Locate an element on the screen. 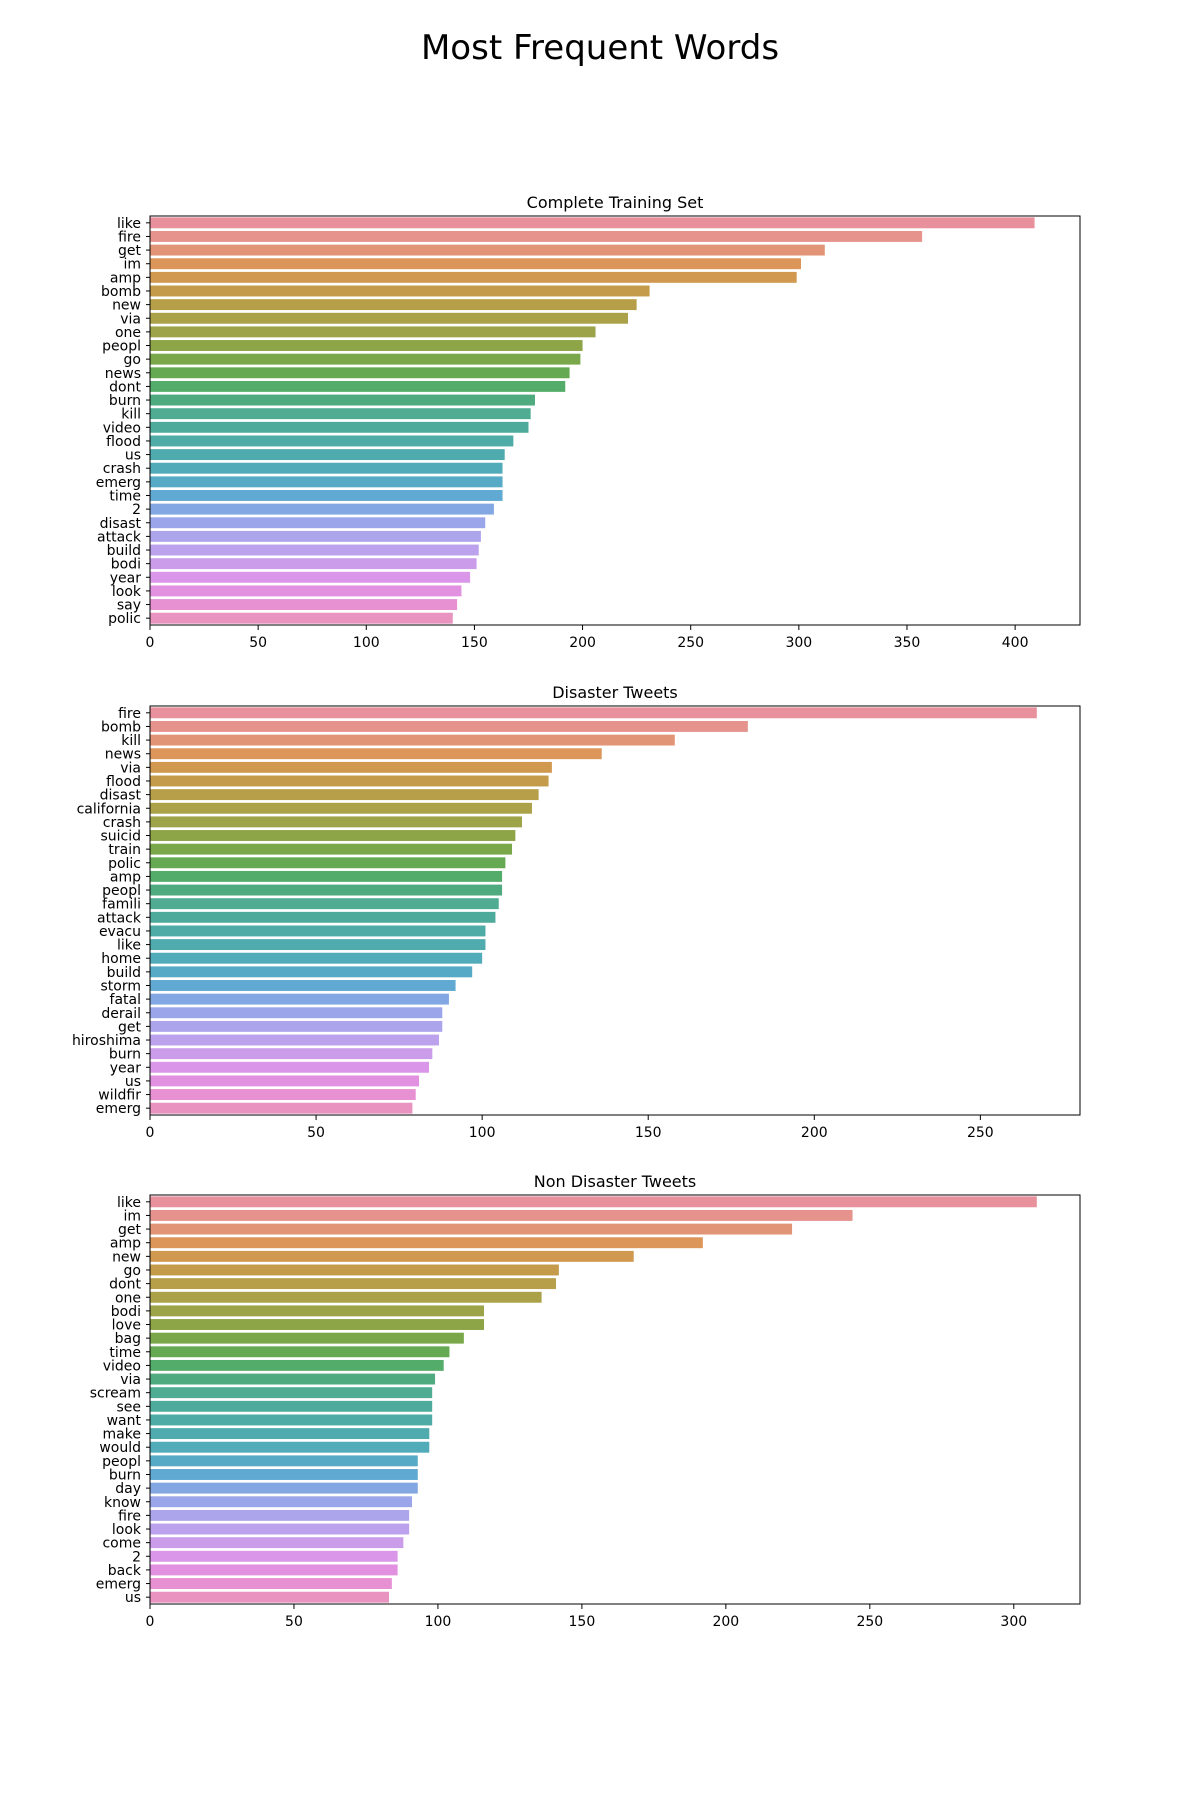  category-label: look is located at coordinates (127, 1530).